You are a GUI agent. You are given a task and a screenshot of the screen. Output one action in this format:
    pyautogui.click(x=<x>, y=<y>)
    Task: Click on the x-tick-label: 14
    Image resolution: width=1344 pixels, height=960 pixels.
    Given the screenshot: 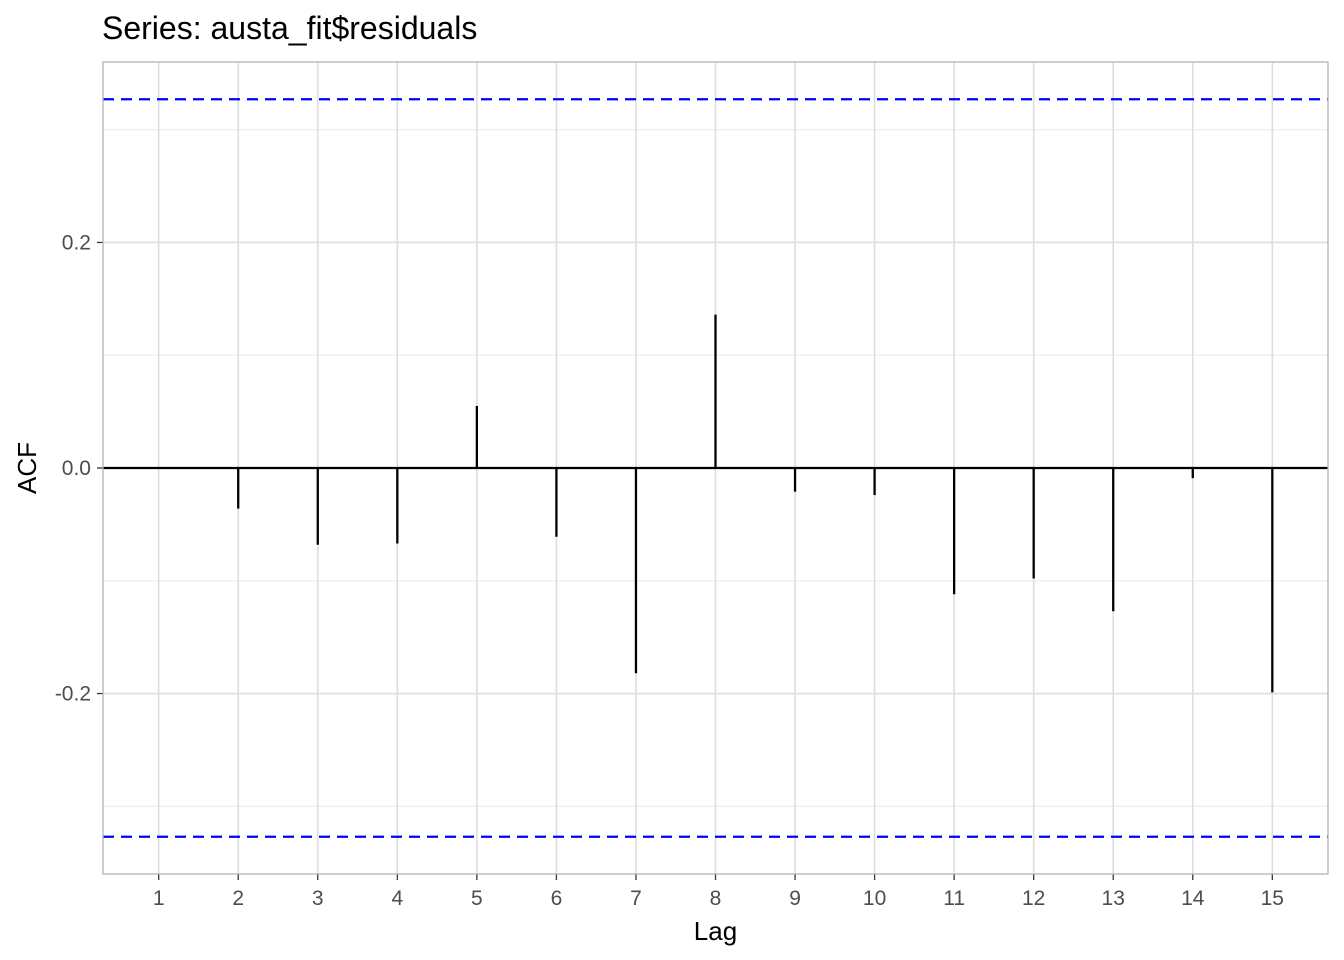 What is the action you would take?
    pyautogui.click(x=1193, y=898)
    